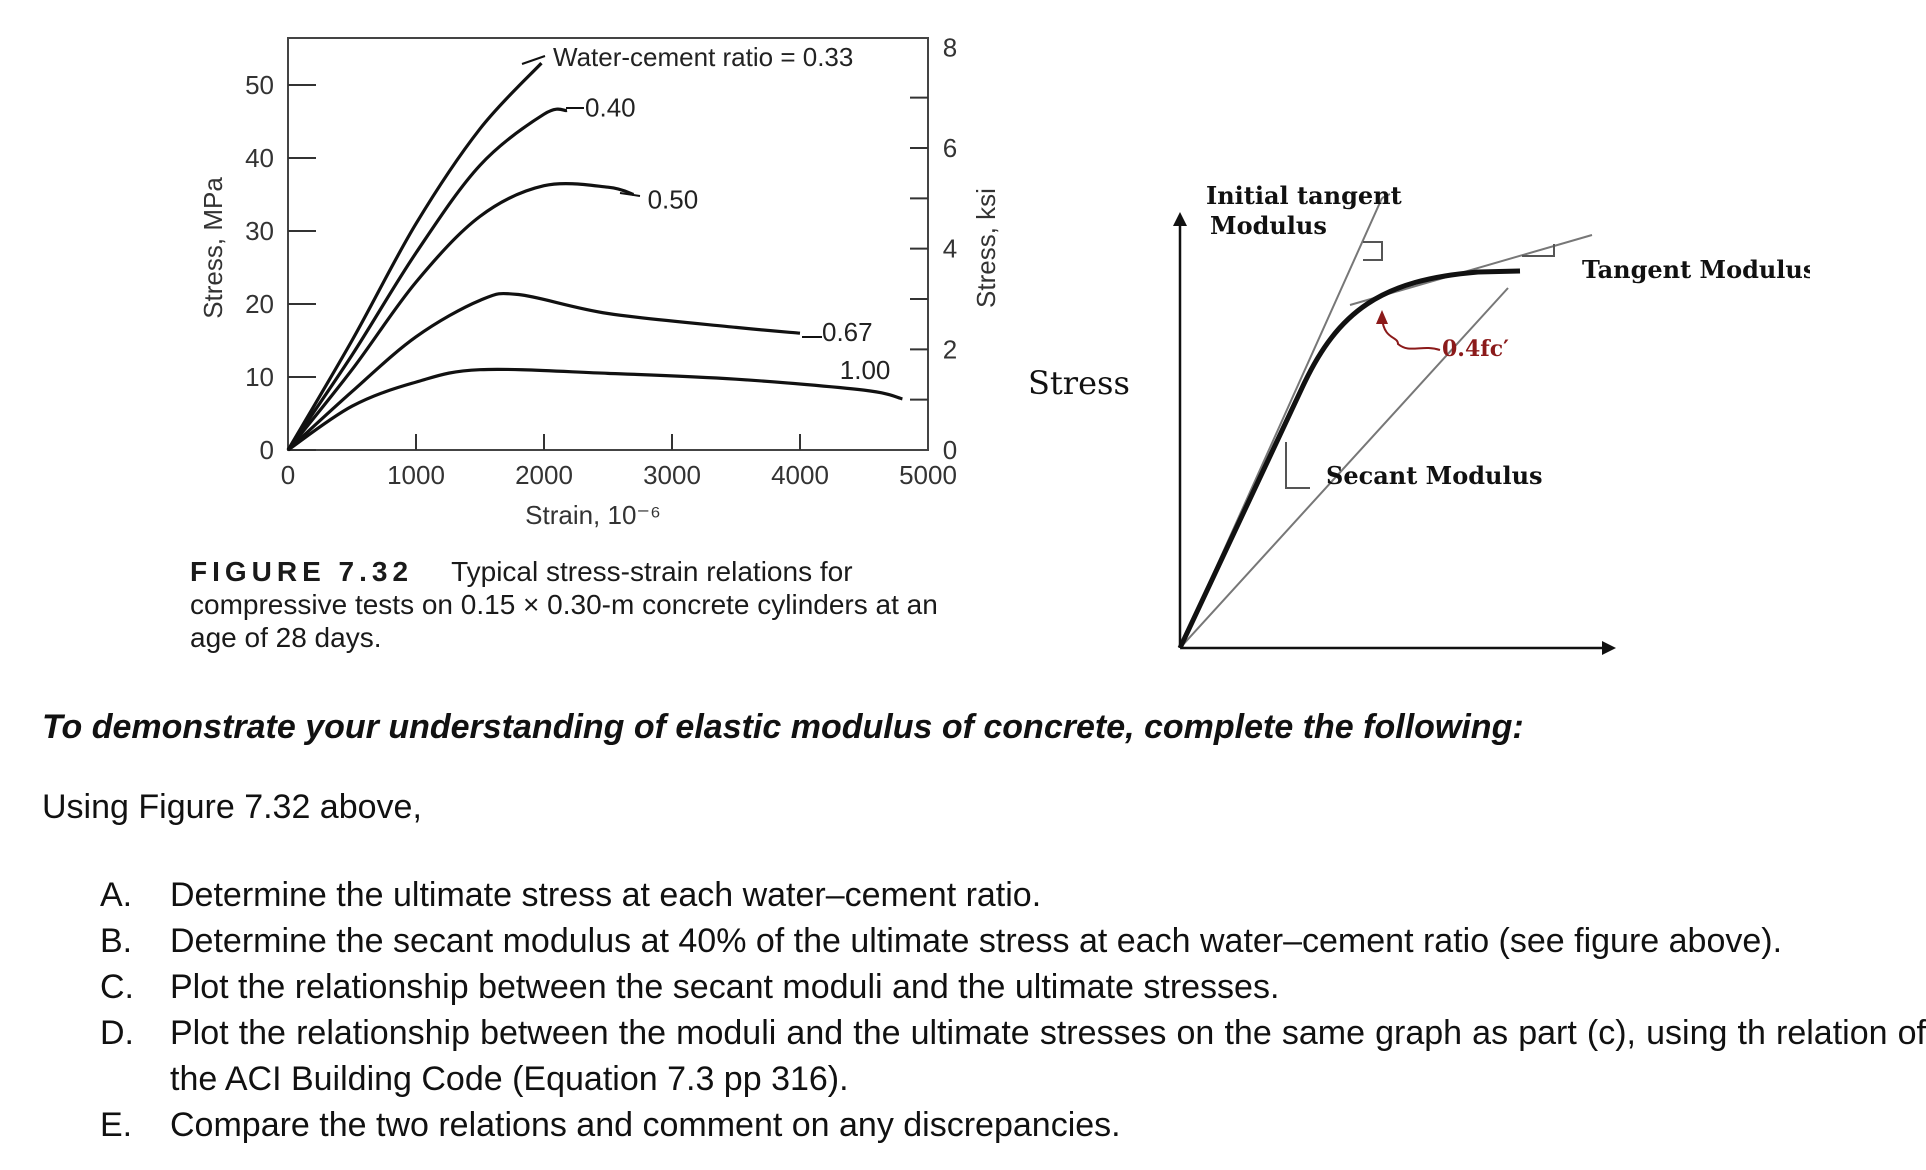 The width and height of the screenshot is (1926, 1170). What do you see at coordinates (950, 450) in the screenshot?
I see `y2-tick-label: 0` at bounding box center [950, 450].